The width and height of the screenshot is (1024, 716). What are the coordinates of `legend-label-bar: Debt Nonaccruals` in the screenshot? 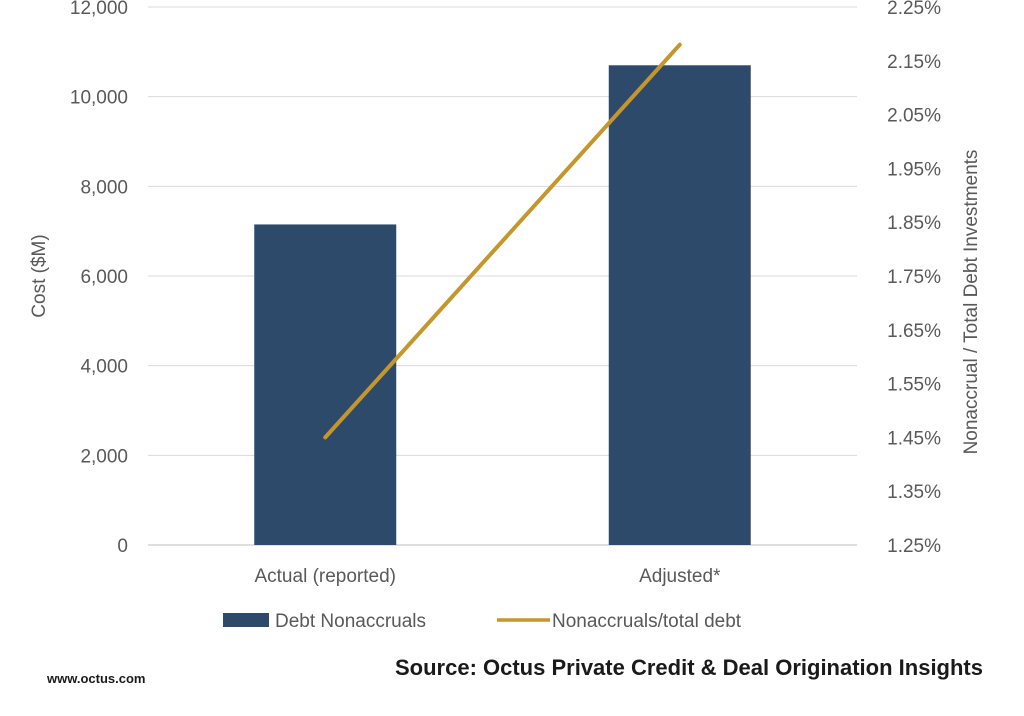 It's located at (350, 621).